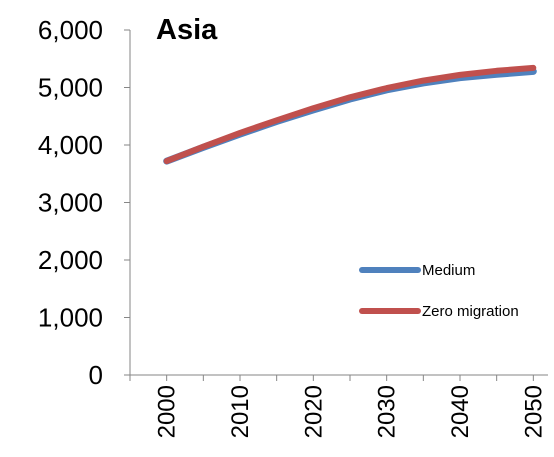 The image size is (554, 457). What do you see at coordinates (448, 270) in the screenshot?
I see `legend-label: Medium` at bounding box center [448, 270].